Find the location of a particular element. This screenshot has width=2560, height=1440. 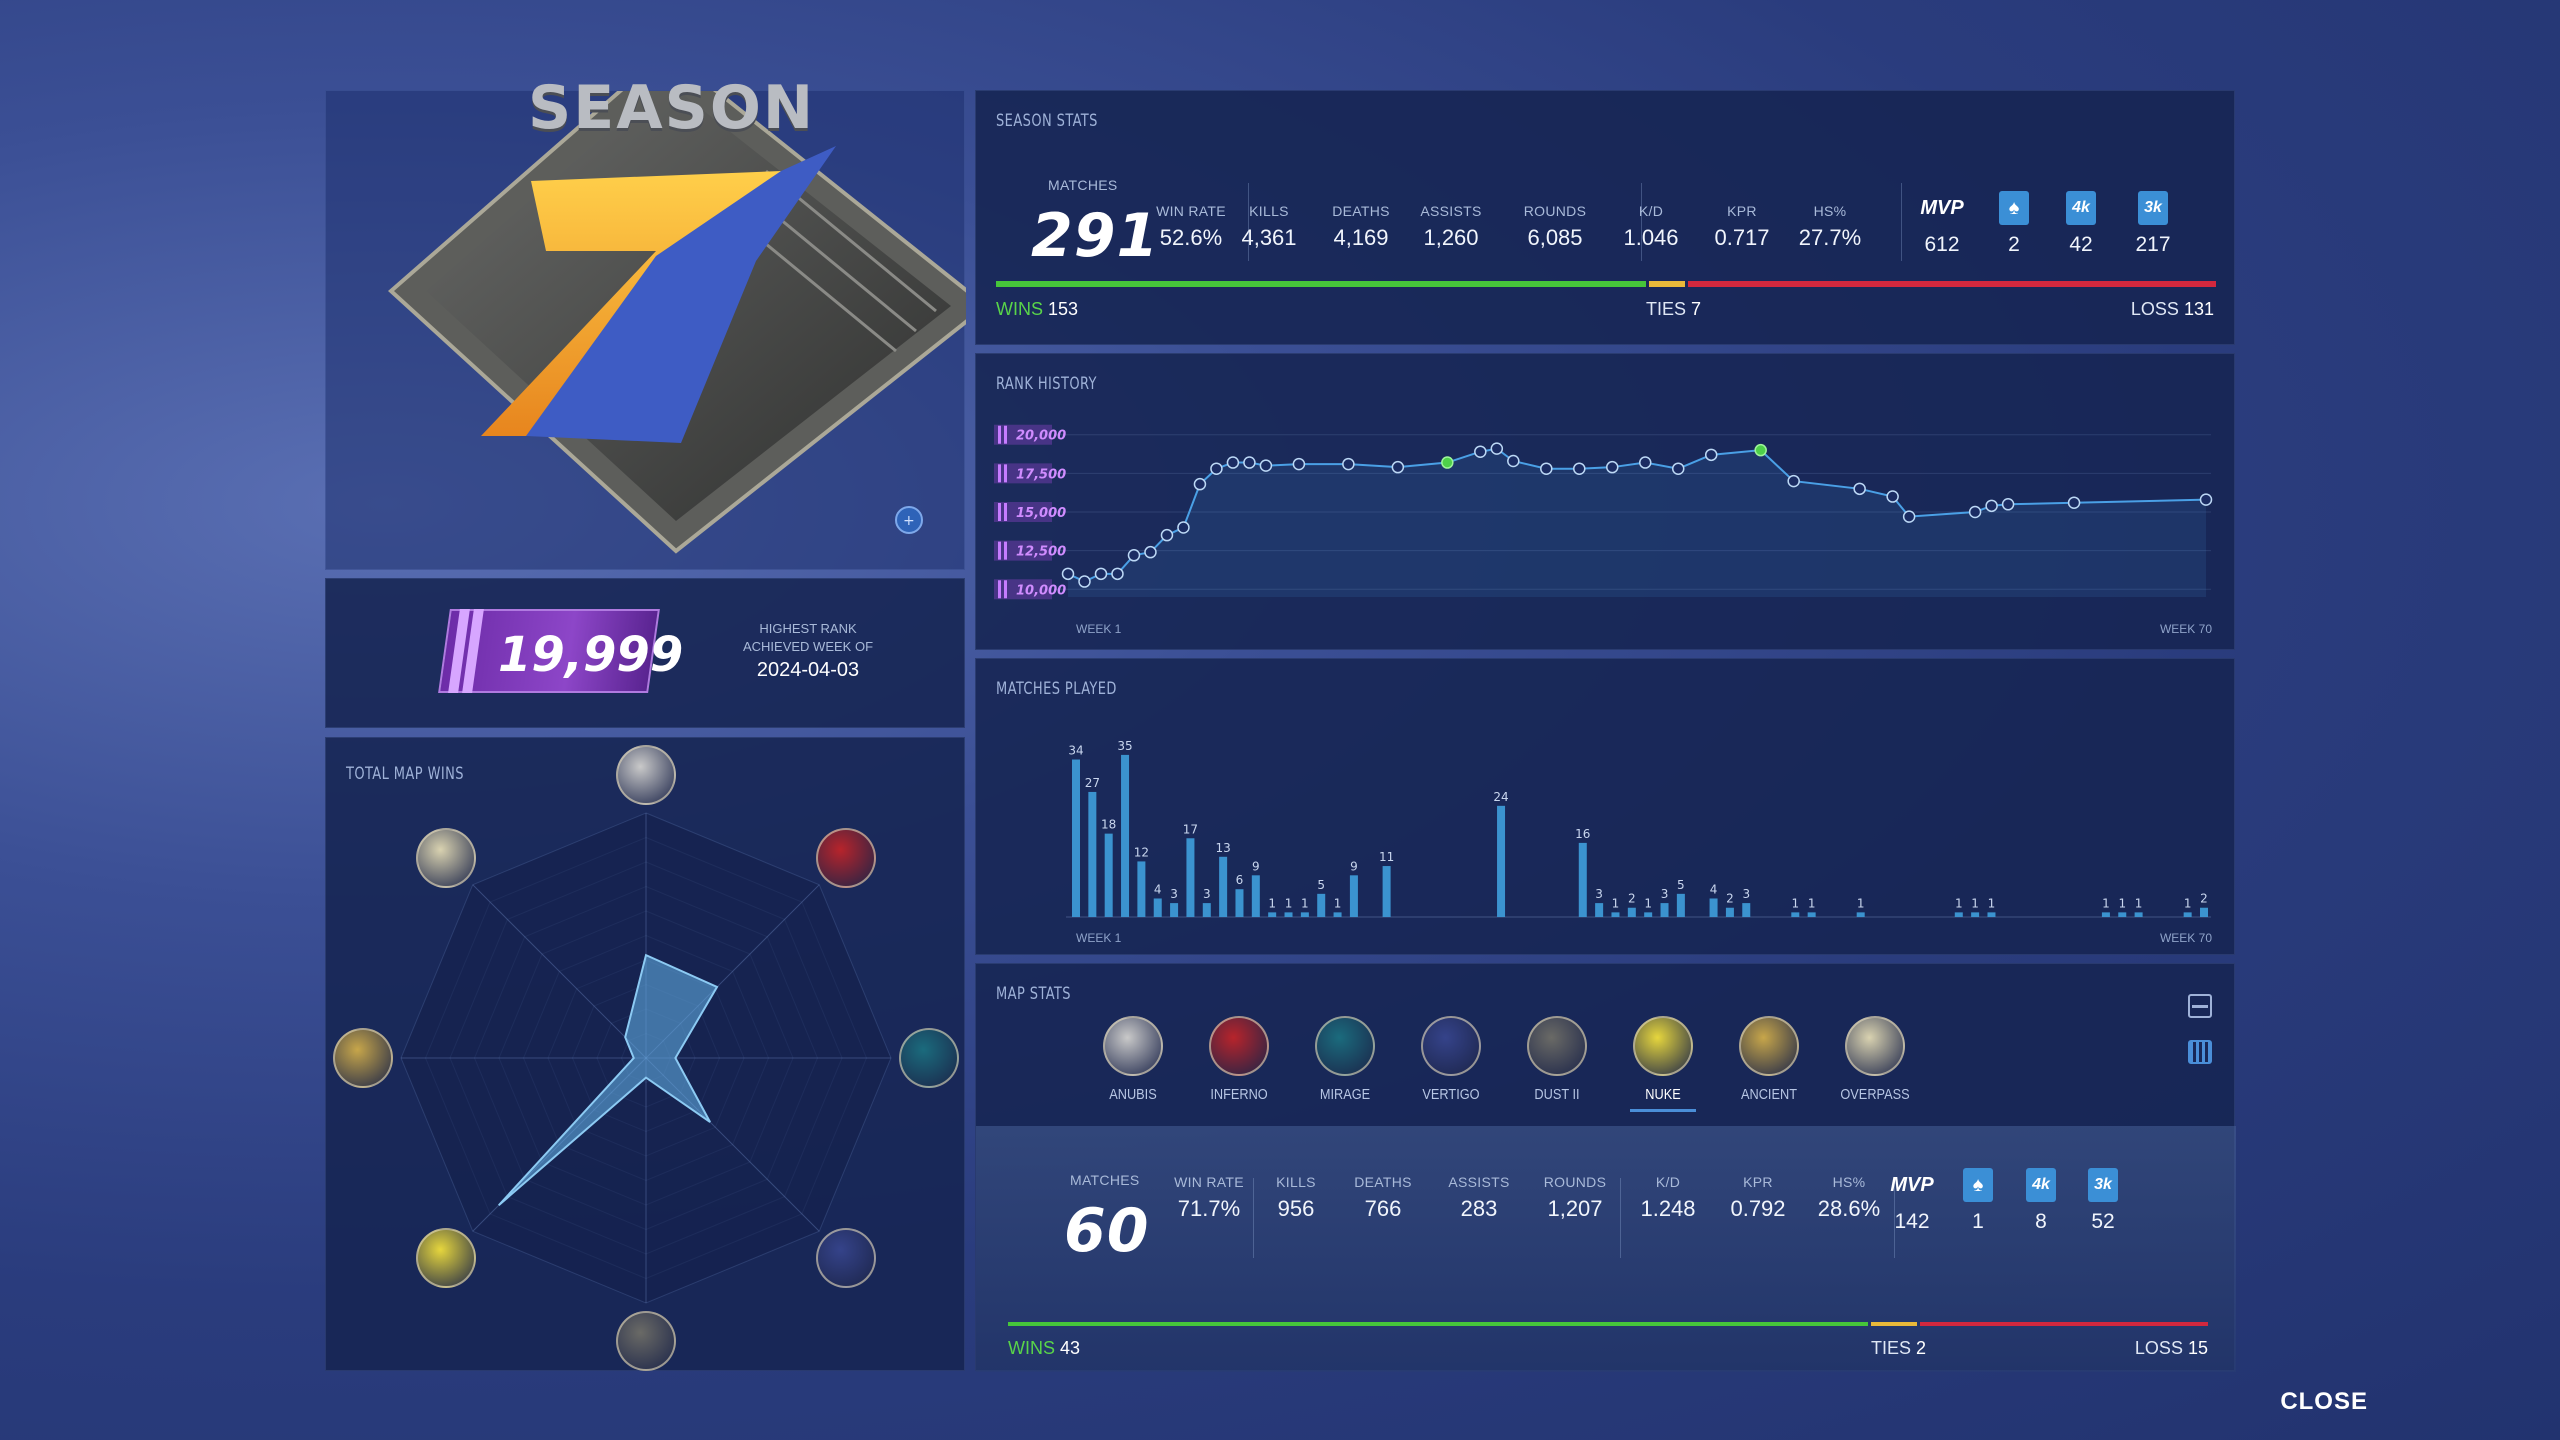

matches-value: 291 is located at coordinates (1095, 236).